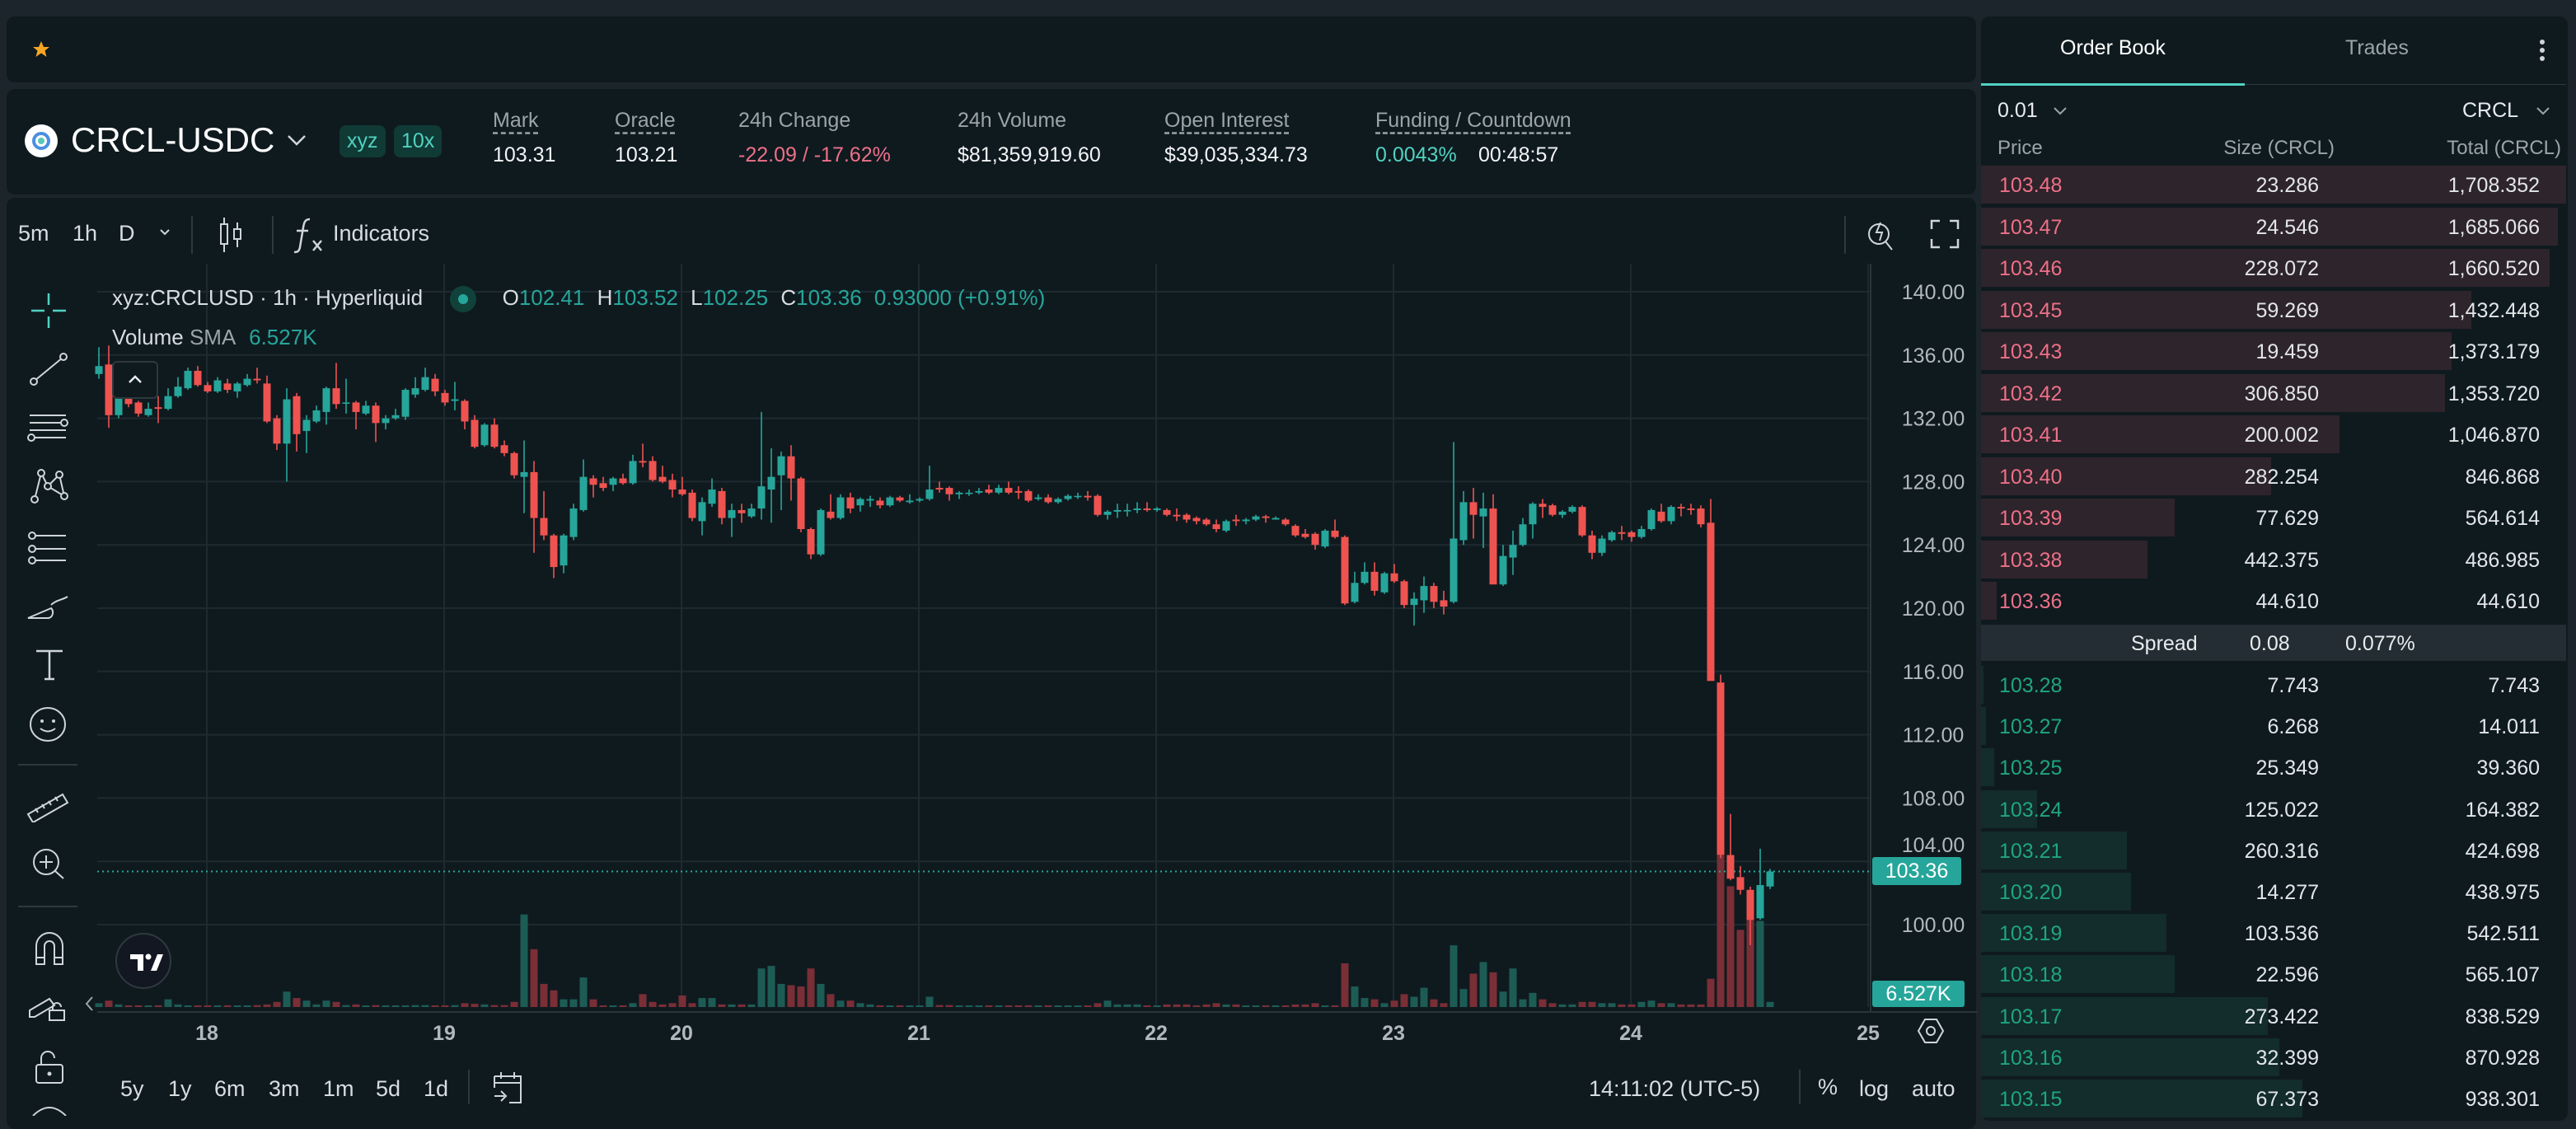  What do you see at coordinates (2281, 477) in the screenshot?
I see `ask-size: 282.254` at bounding box center [2281, 477].